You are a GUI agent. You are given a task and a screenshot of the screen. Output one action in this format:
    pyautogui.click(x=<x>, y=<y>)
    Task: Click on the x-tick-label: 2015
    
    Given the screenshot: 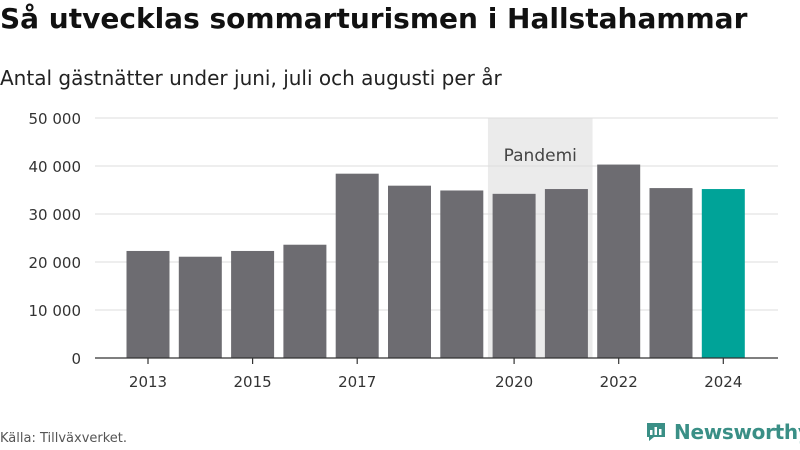 What is the action you would take?
    pyautogui.click(x=253, y=382)
    